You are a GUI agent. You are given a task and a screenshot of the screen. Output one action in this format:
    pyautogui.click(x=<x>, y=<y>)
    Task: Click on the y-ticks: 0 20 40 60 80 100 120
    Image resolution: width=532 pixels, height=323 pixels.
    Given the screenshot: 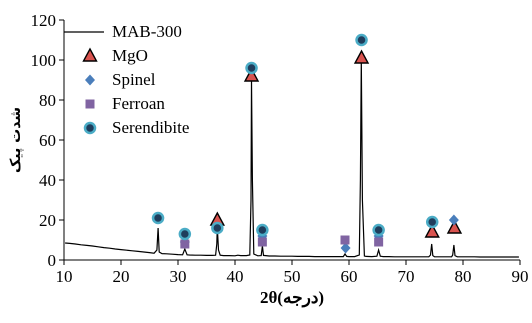 What is the action you would take?
    pyautogui.click(x=47, y=140)
    